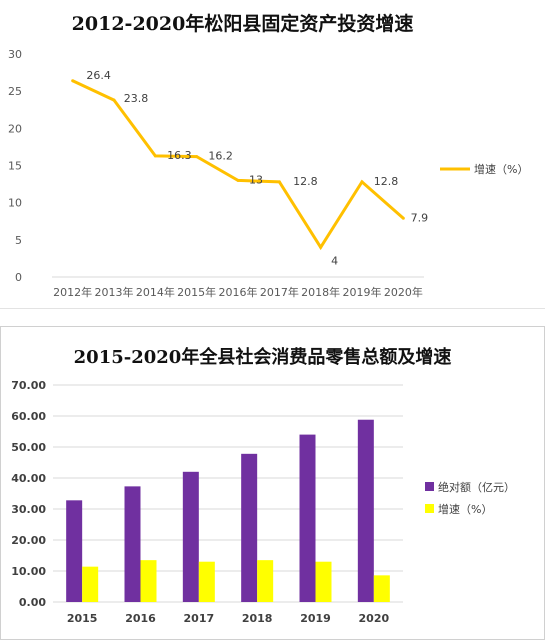 The height and width of the screenshot is (641, 545). Describe the element at coordinates (220, 156) in the screenshot. I see `data-label: 16.2` at that location.